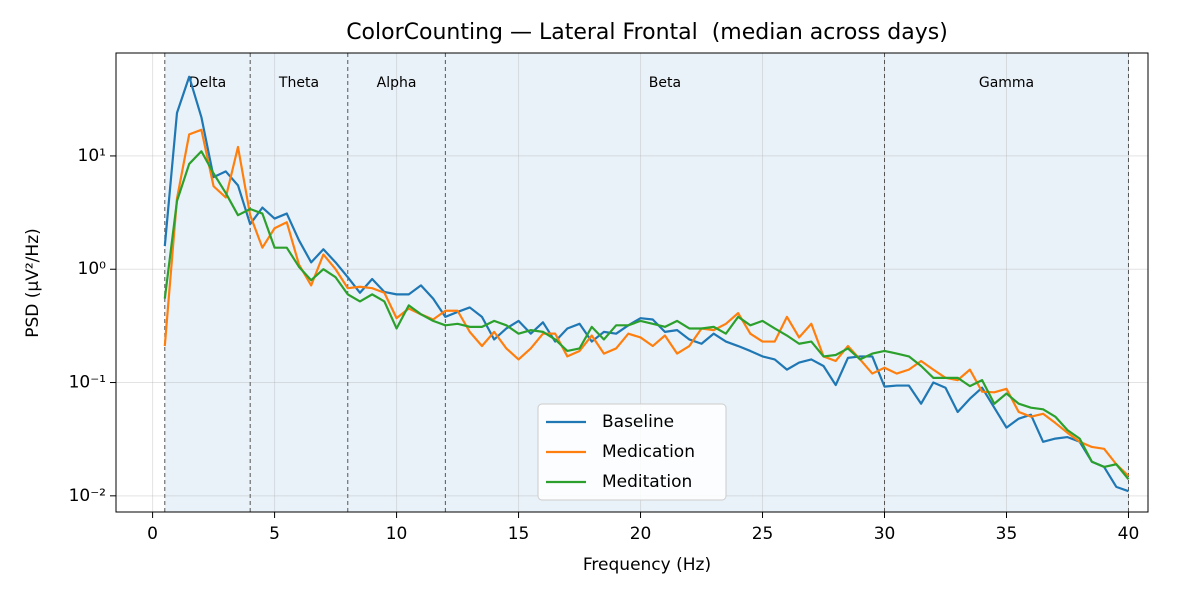  What do you see at coordinates (1007, 534) in the screenshot?
I see `x-tick-label: 35` at bounding box center [1007, 534].